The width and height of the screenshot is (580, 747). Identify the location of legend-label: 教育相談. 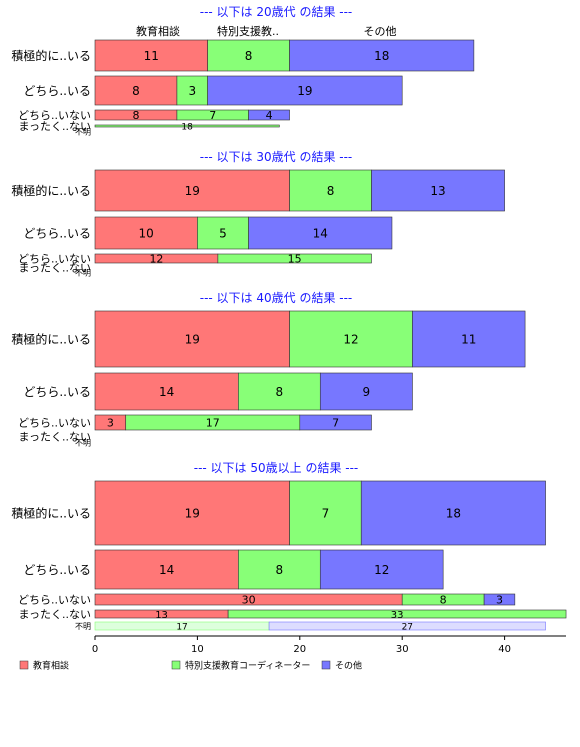
(51, 666).